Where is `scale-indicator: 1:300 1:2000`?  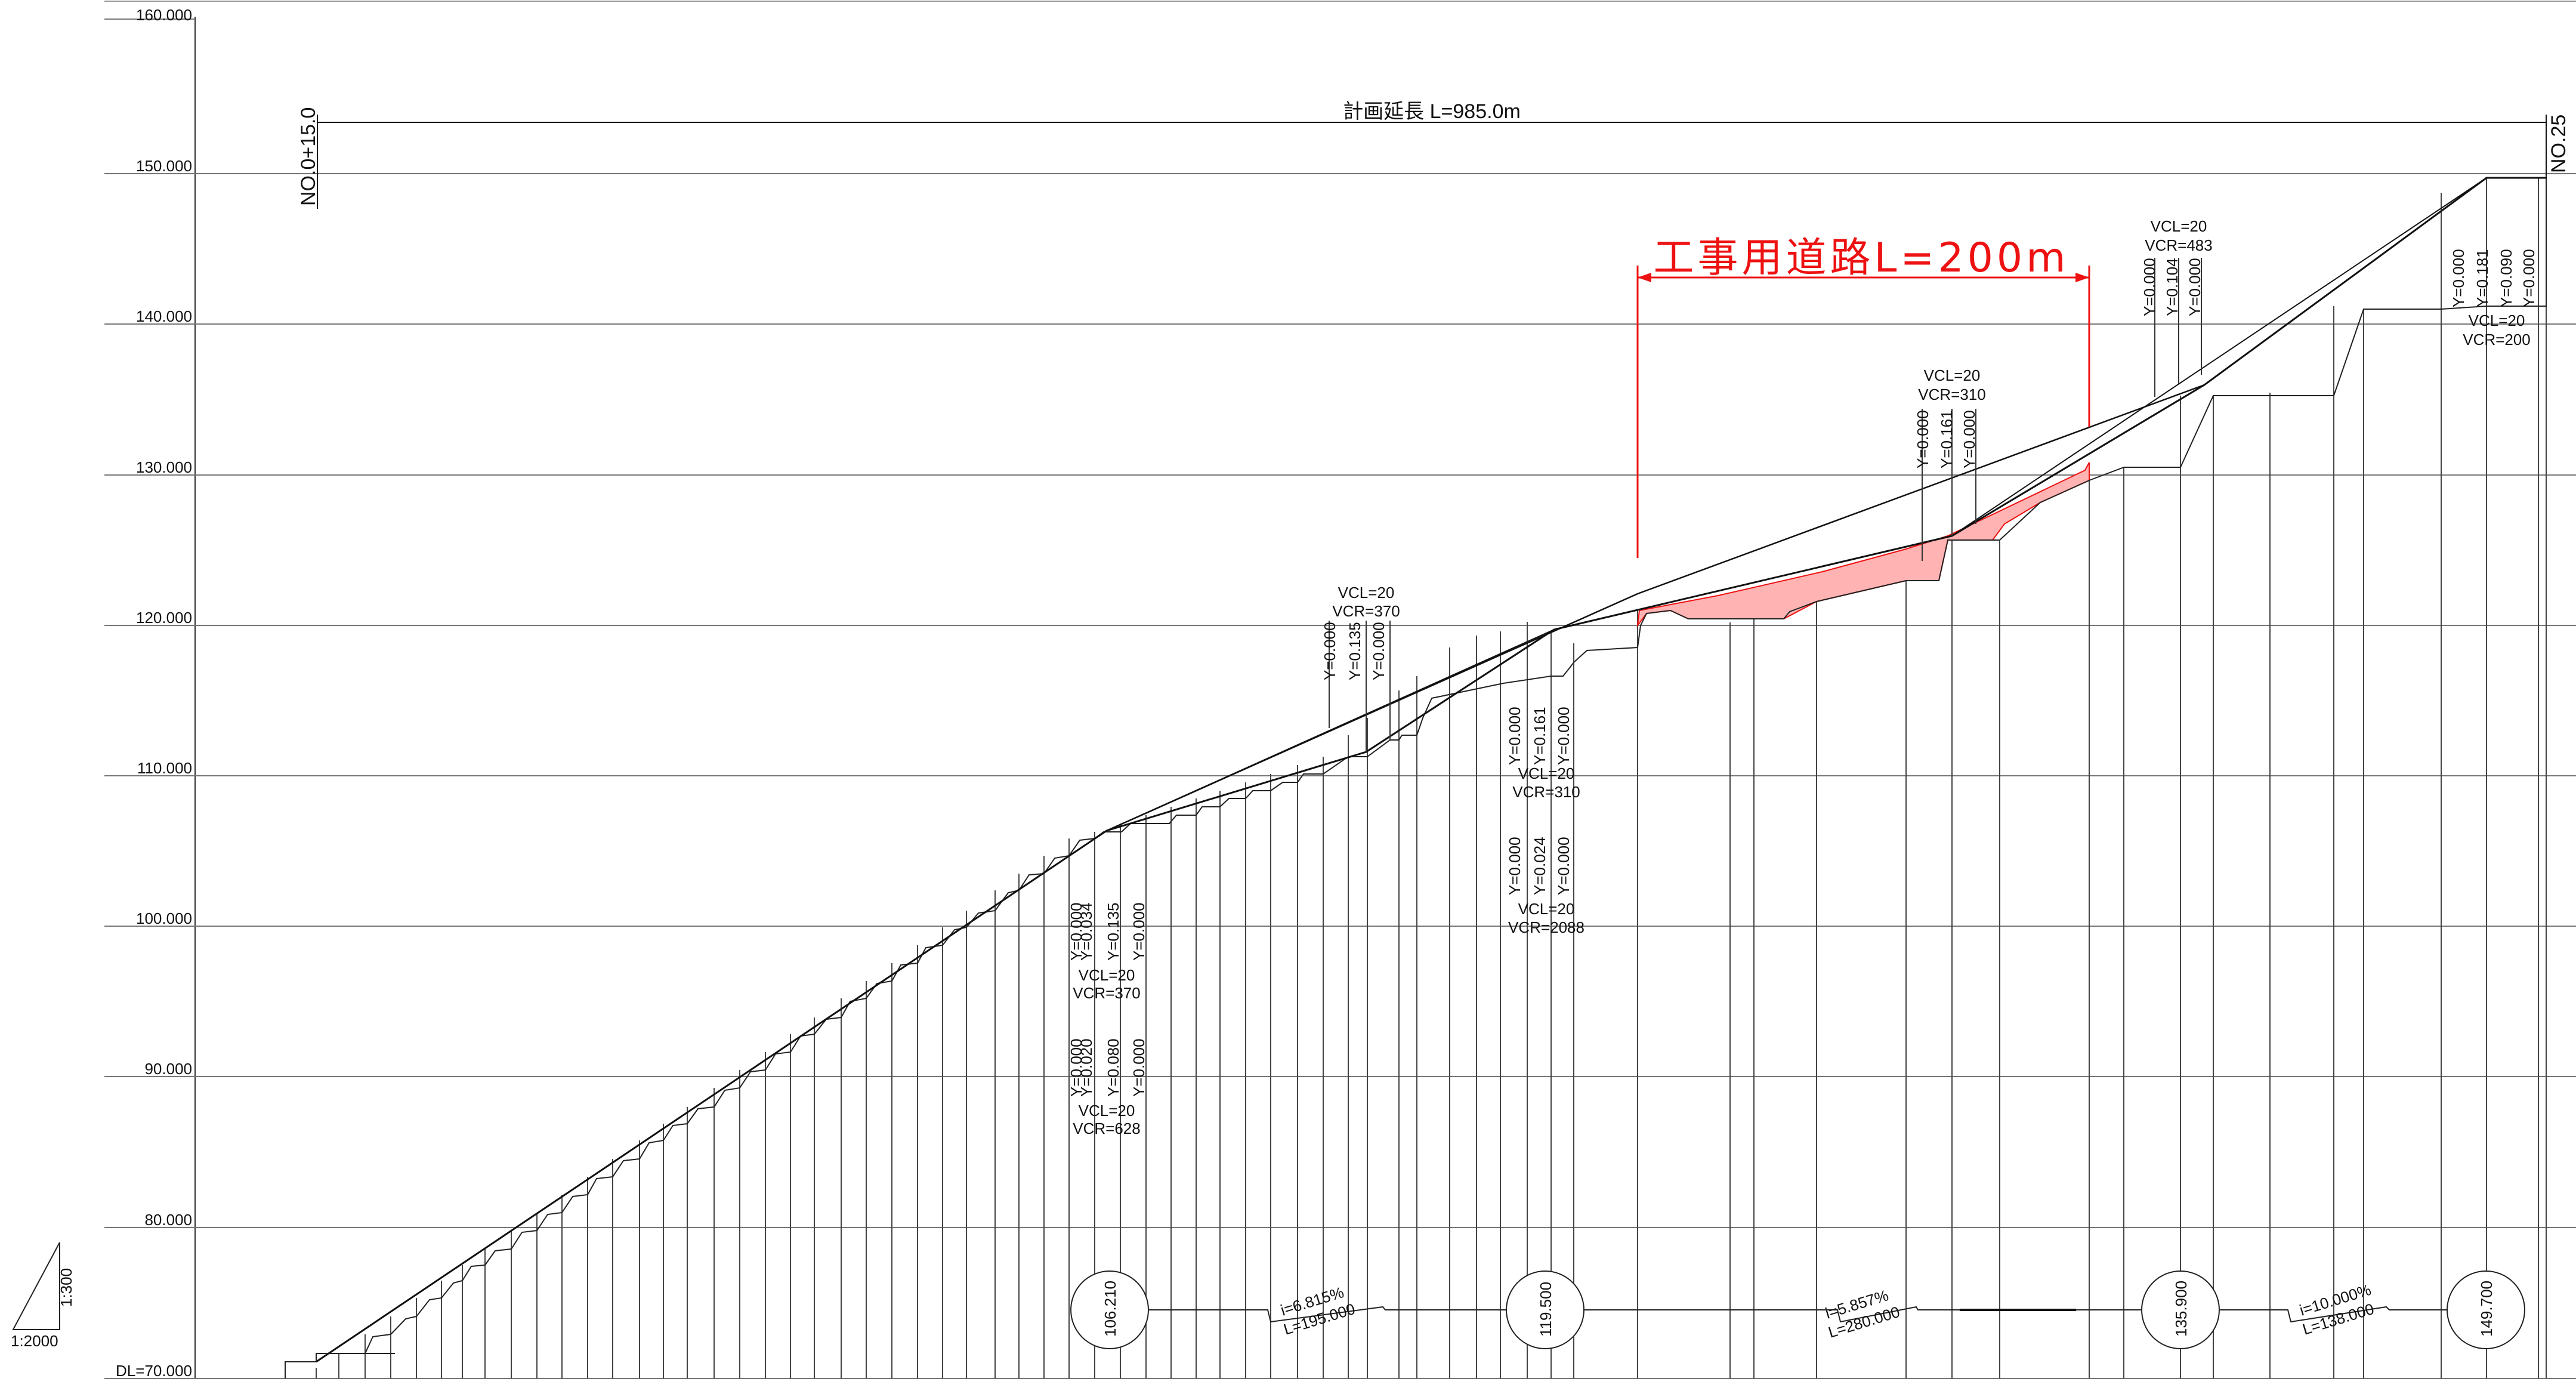 scale-indicator: 1:300 1:2000 is located at coordinates (43, 1296).